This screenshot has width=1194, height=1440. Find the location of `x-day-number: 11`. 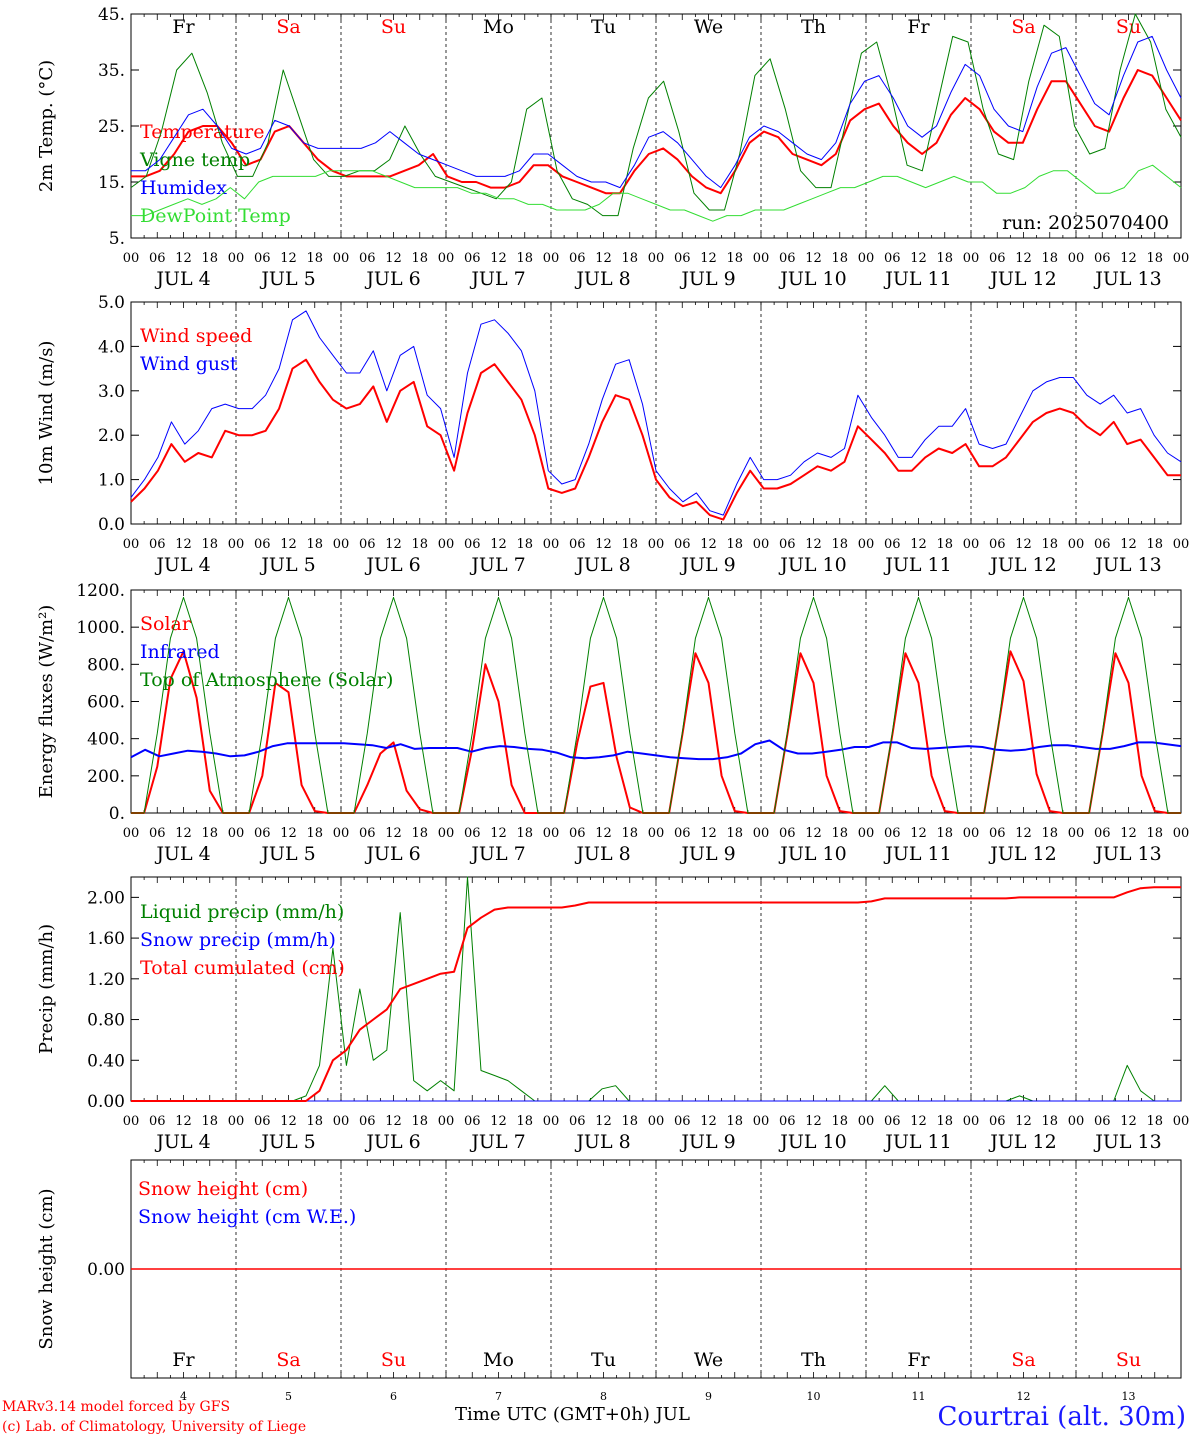

x-day-number: 11 is located at coordinates (919, 1396).